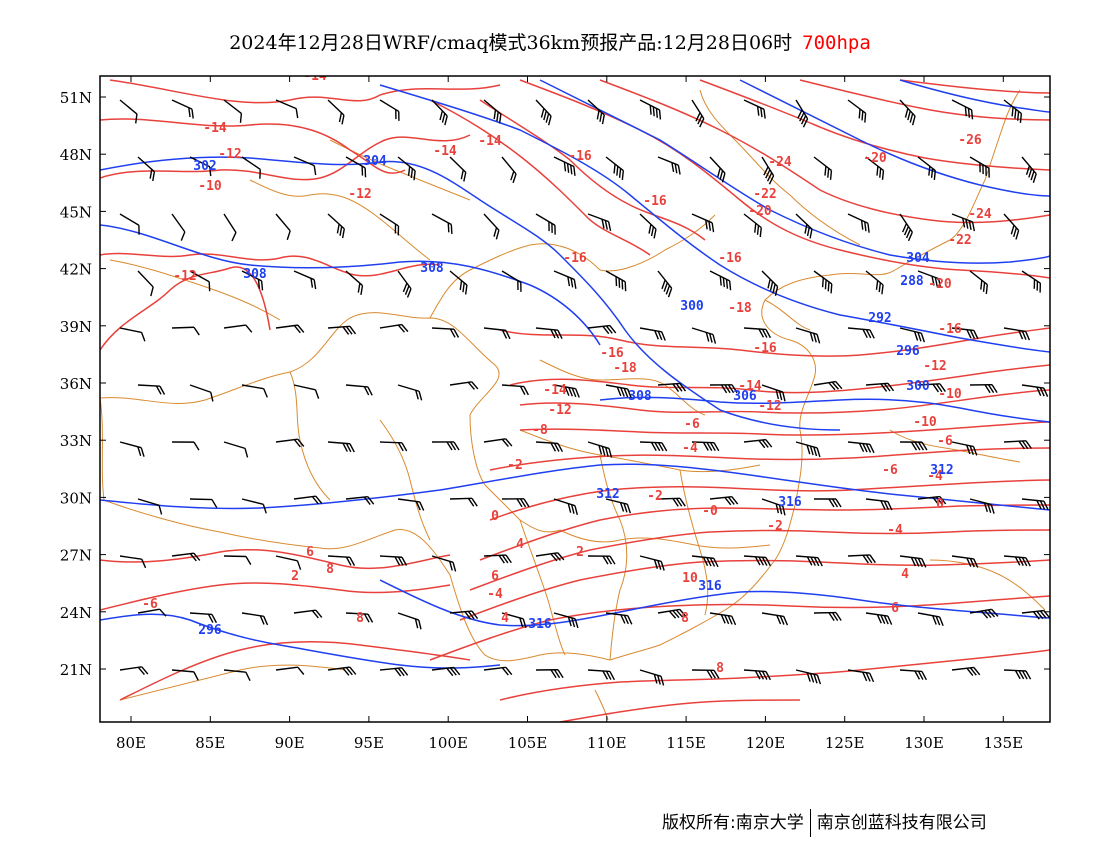 This screenshot has width=1100, height=850. I want to click on lon-tick-label: 110E, so click(607, 743).